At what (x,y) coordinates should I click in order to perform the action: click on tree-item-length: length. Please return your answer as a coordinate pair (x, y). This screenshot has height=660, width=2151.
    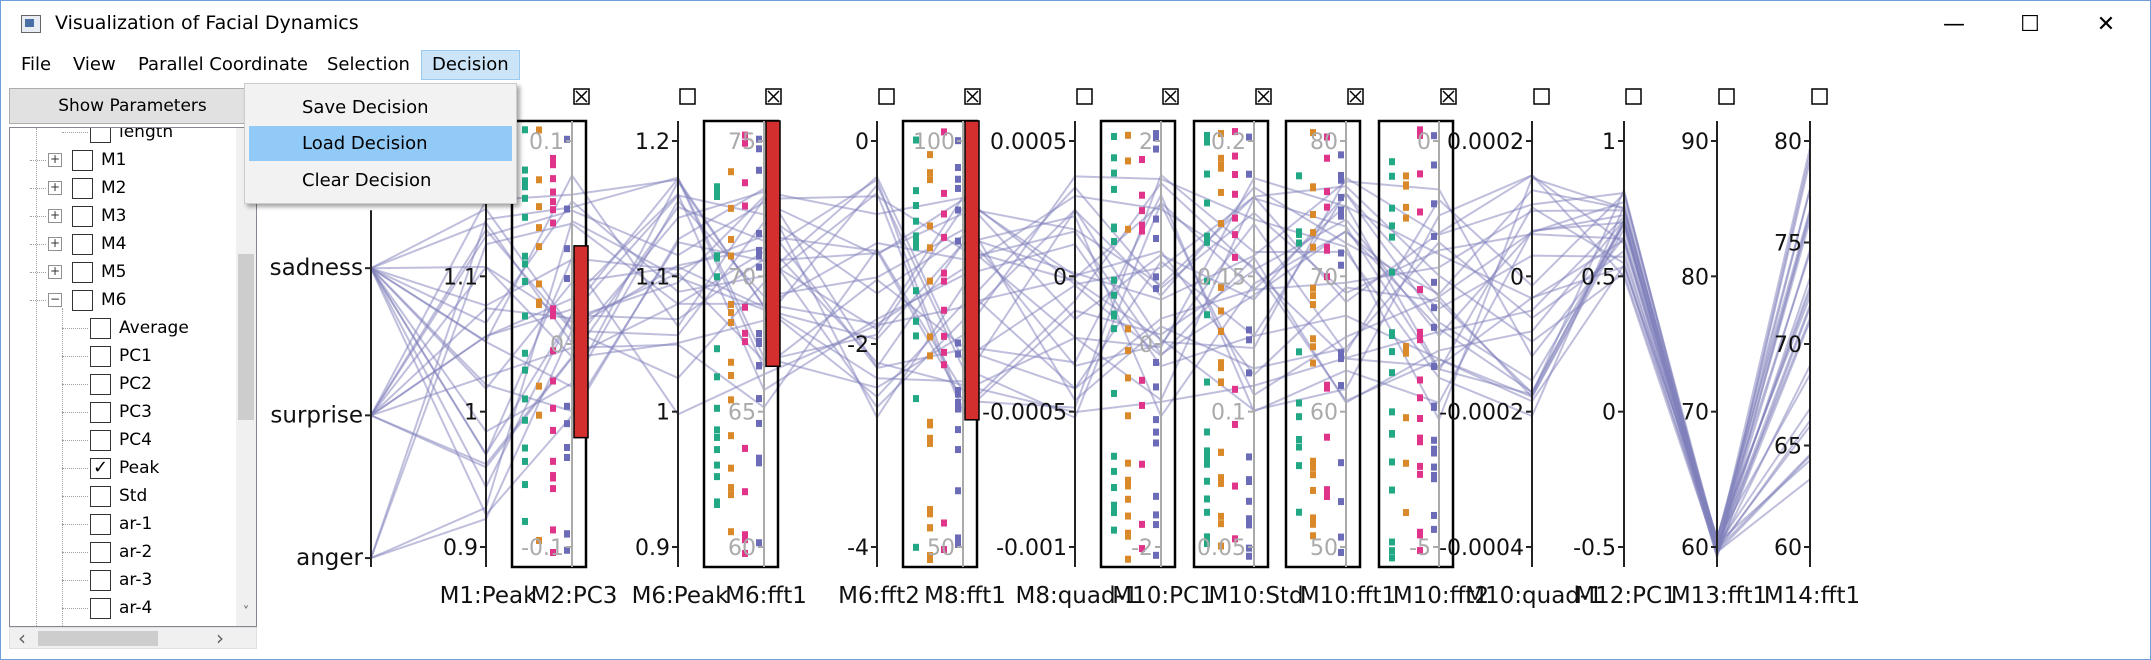
    Looking at the image, I should click on (131, 136).